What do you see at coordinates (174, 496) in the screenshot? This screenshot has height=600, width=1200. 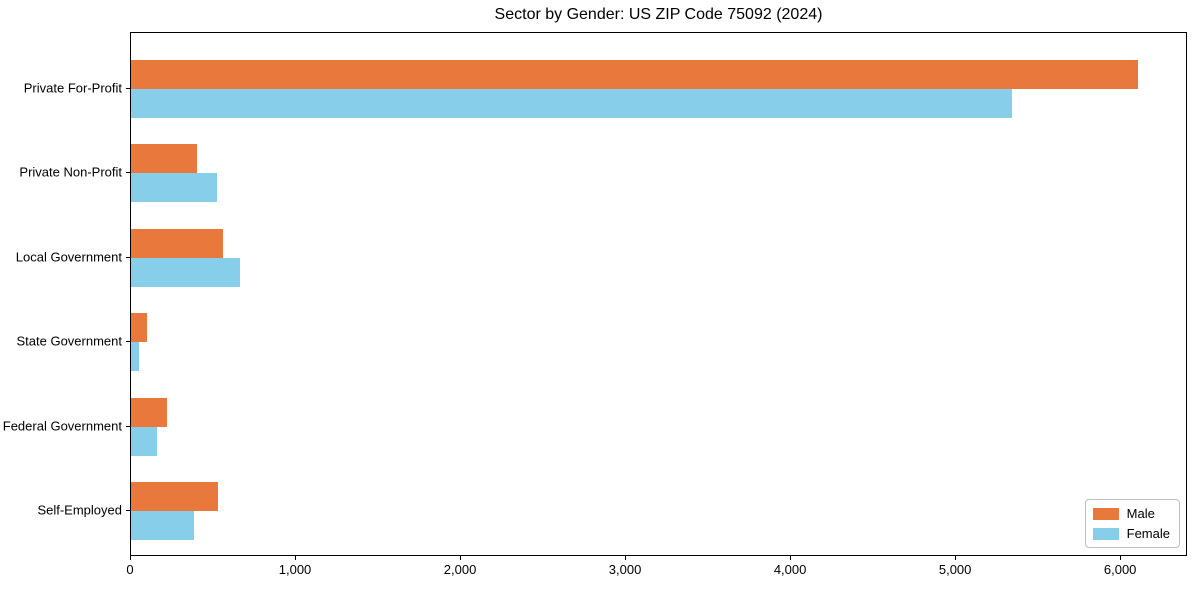 I see `bar-male-self-employed` at bounding box center [174, 496].